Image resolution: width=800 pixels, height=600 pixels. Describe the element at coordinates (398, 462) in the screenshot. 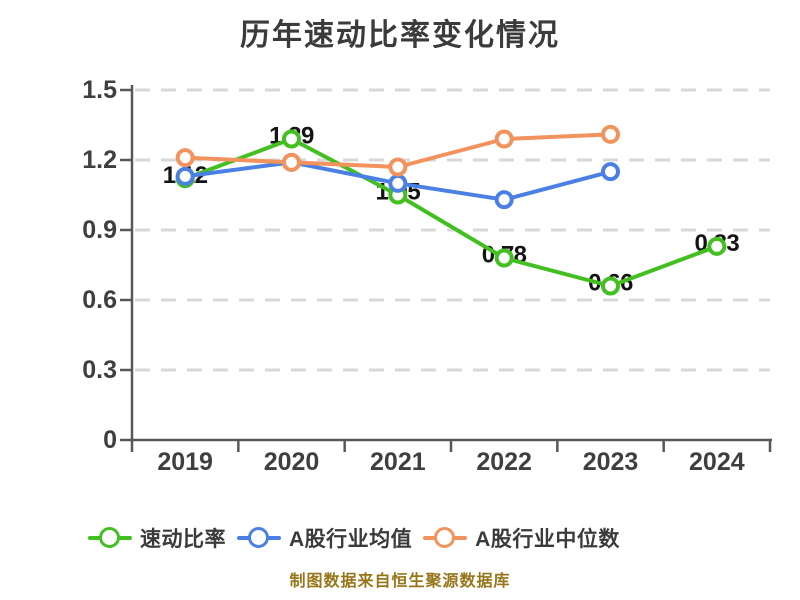

I see `x-tick-label: 2021` at that location.